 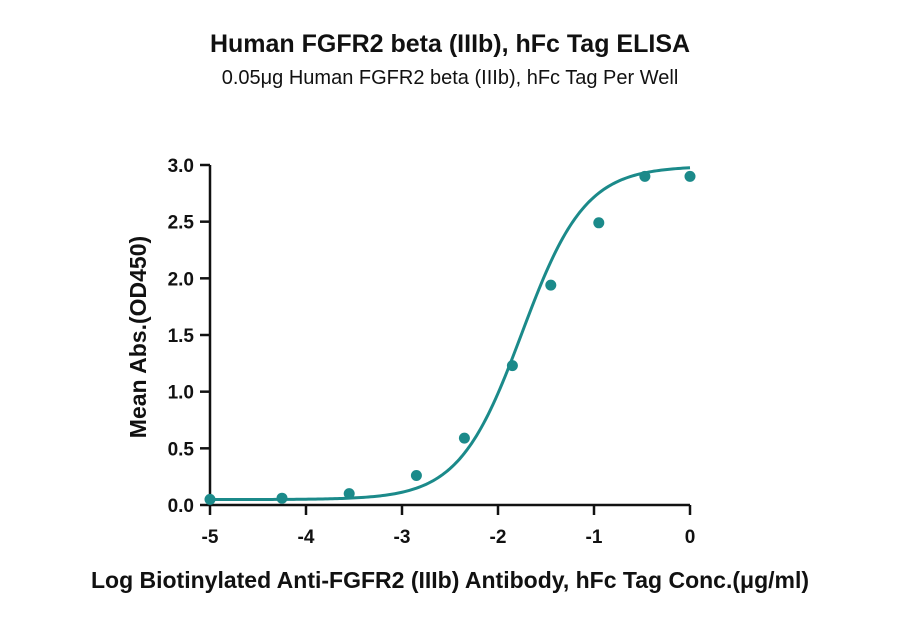 I want to click on y-tick-label: 2.5, so click(x=181, y=223).